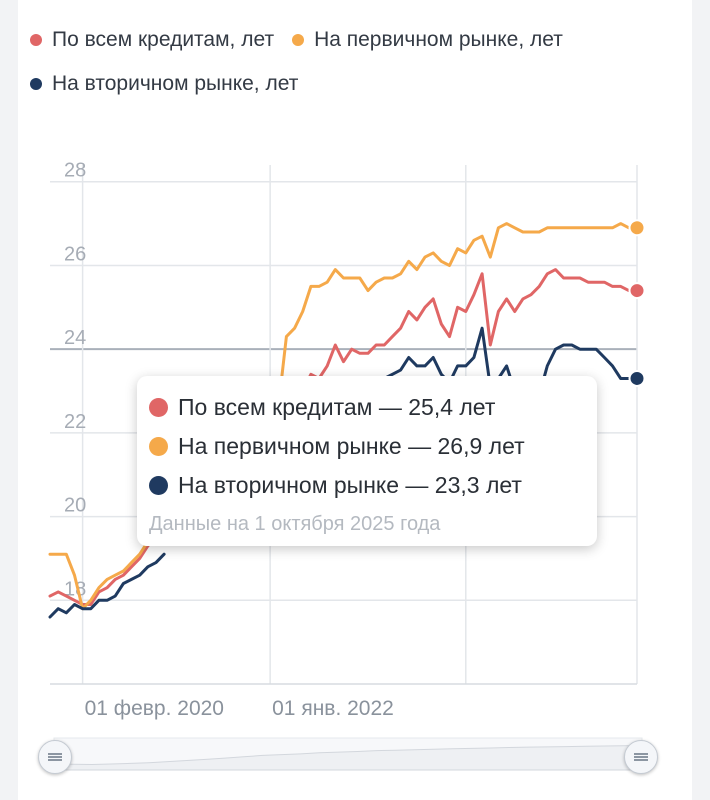 The image size is (710, 800). I want to click on tooltip-row-primary: На первичном рынке — 26,9 лет, so click(373, 446).